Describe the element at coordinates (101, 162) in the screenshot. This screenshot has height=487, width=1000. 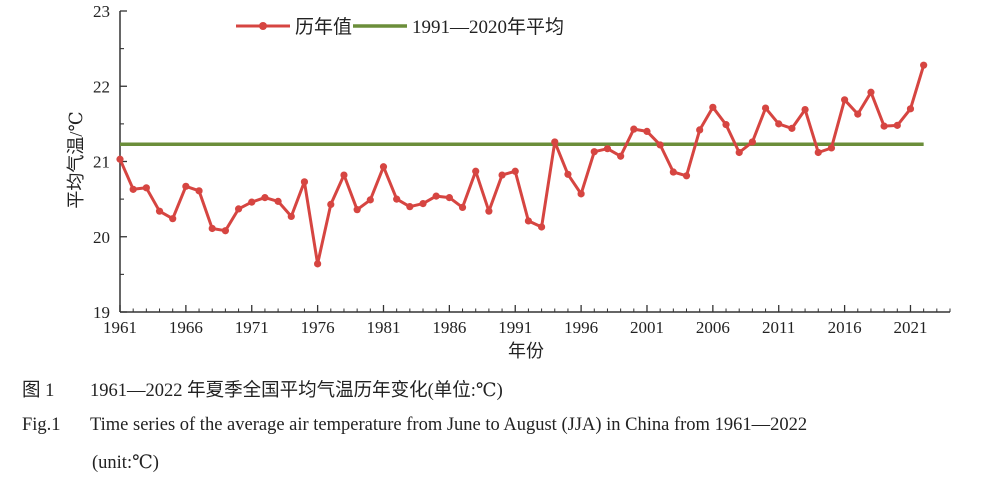
I see `y-tick-label: 21` at that location.